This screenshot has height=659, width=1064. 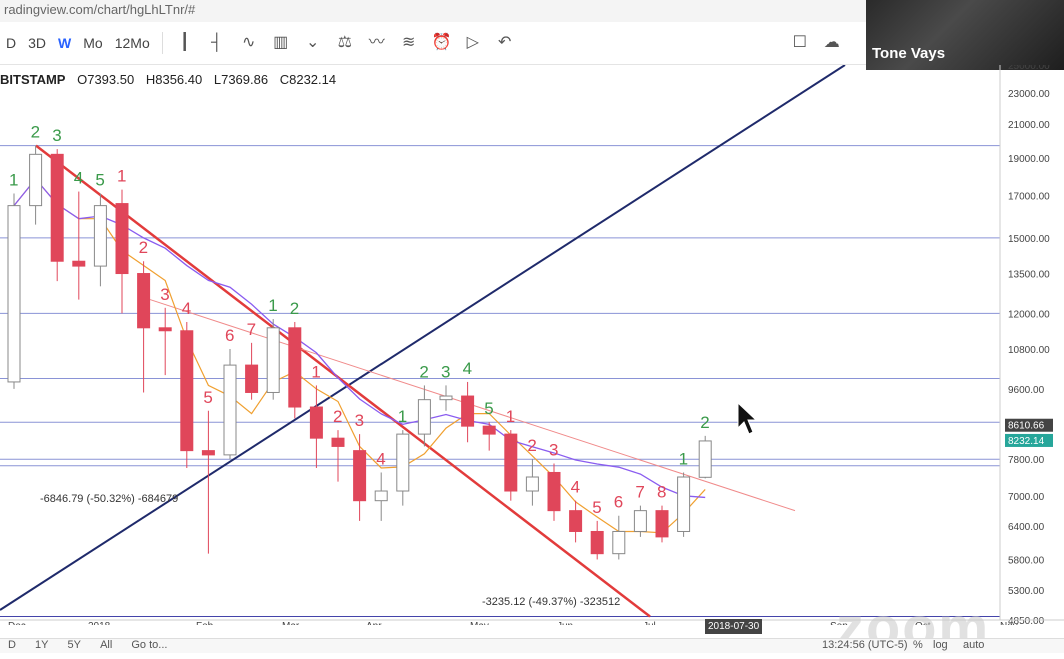 What do you see at coordinates (1029, 239) in the screenshot?
I see `price-tick-label: 15000.00` at bounding box center [1029, 239].